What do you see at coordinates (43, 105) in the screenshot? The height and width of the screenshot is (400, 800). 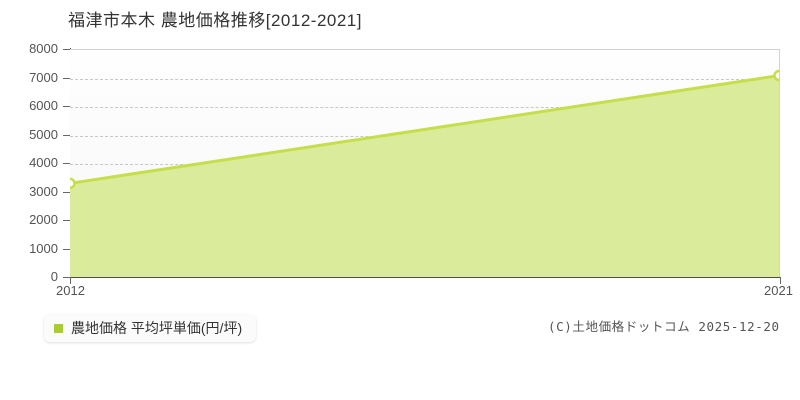 I see `y-axis-label-6000: 6000` at bounding box center [43, 105].